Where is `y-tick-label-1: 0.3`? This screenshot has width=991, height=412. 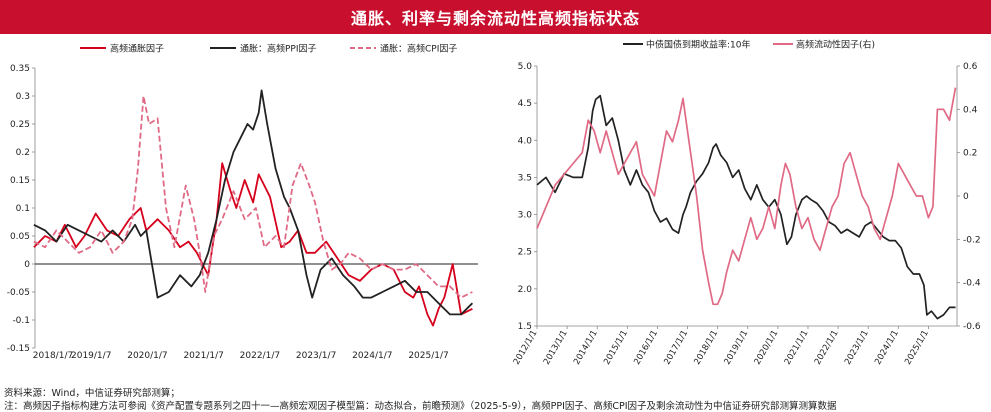
y-tick-label-1: 0.3 is located at coordinates (23, 97).